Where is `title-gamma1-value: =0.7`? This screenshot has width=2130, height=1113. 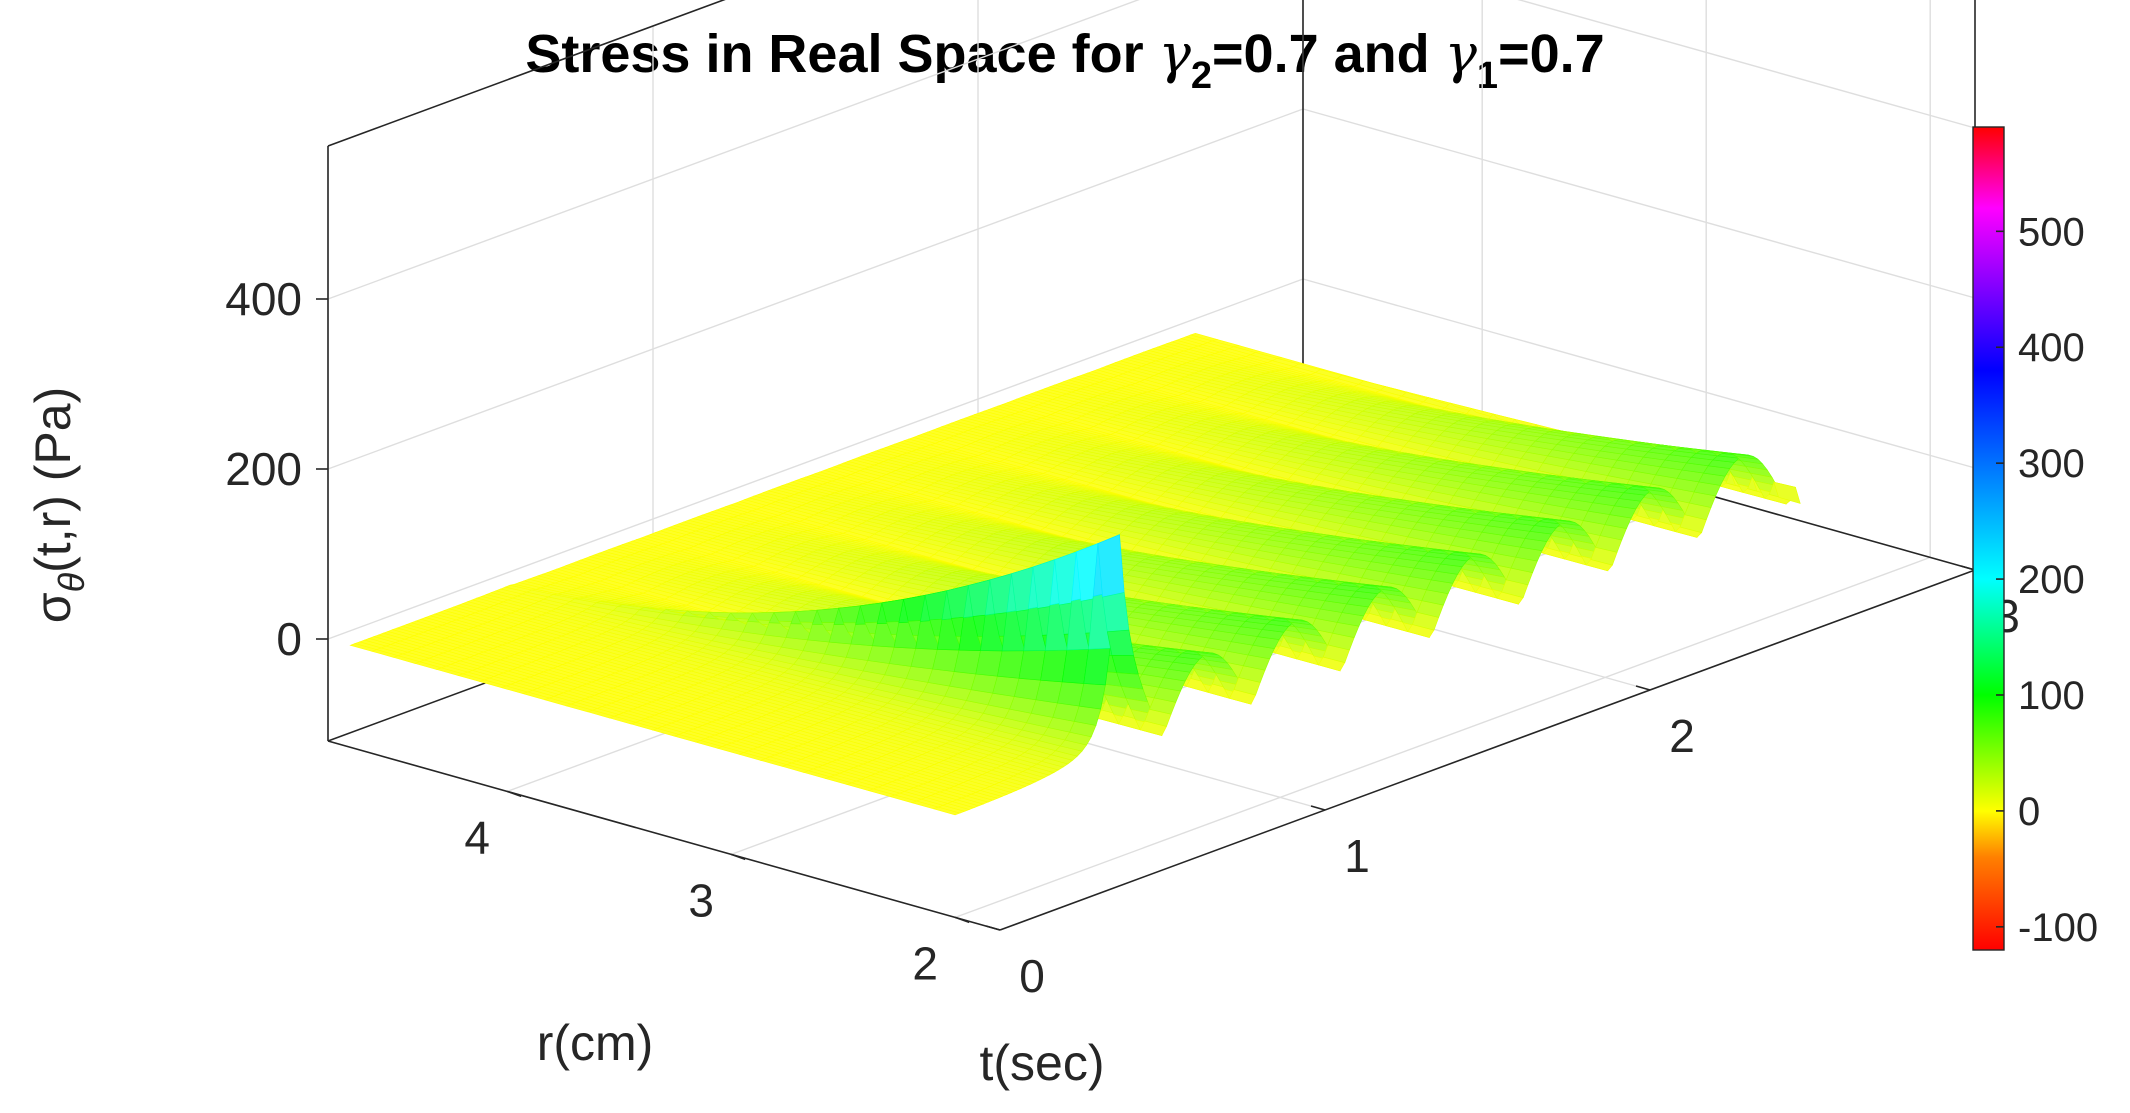 title-gamma1-value: =0.7 is located at coordinates (1551, 54).